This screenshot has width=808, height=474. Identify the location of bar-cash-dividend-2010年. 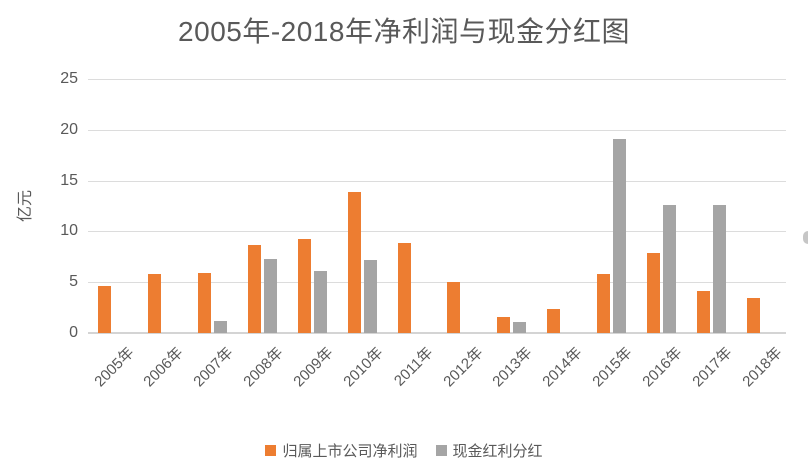
(370, 296).